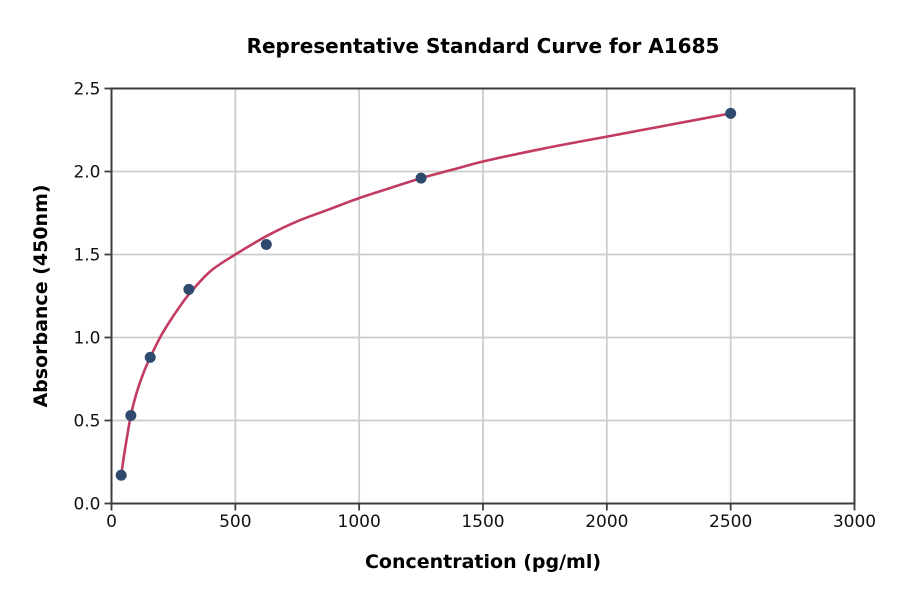 This screenshot has width=900, height=594. Describe the element at coordinates (111, 522) in the screenshot. I see `x-tick-label: 0` at that location.